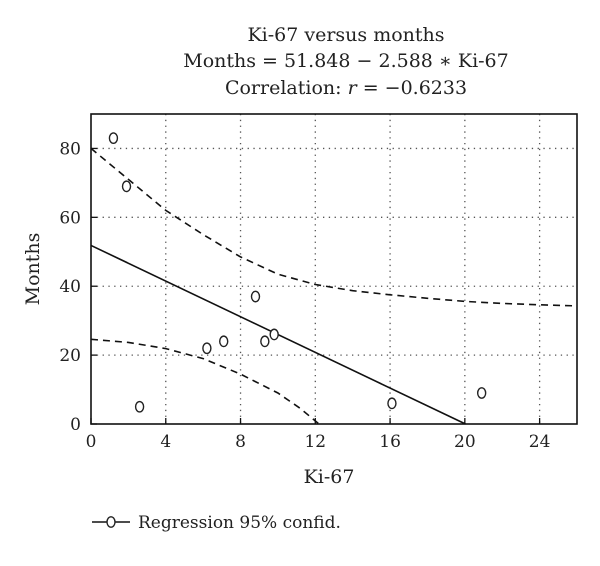 The width and height of the screenshot is (600, 566). What do you see at coordinates (75, 425) in the screenshot?
I see `y-tick-label: 0` at bounding box center [75, 425].